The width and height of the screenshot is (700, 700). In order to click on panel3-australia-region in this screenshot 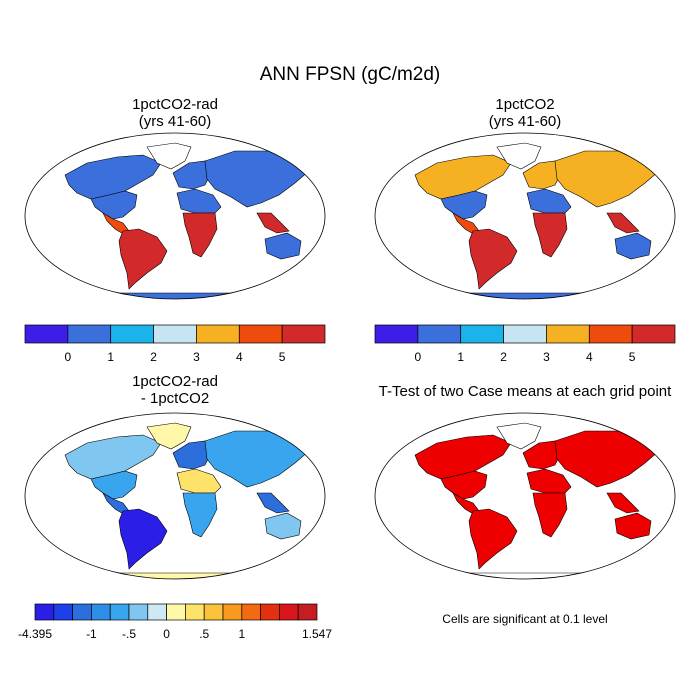, I will do `click(283, 526)`.